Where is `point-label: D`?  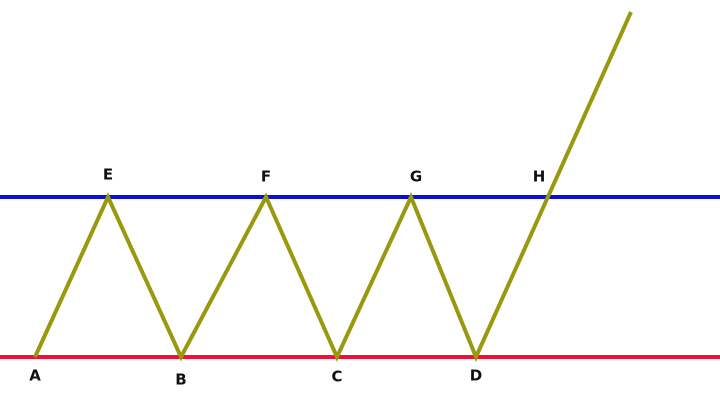
point-label: D is located at coordinates (476, 376).